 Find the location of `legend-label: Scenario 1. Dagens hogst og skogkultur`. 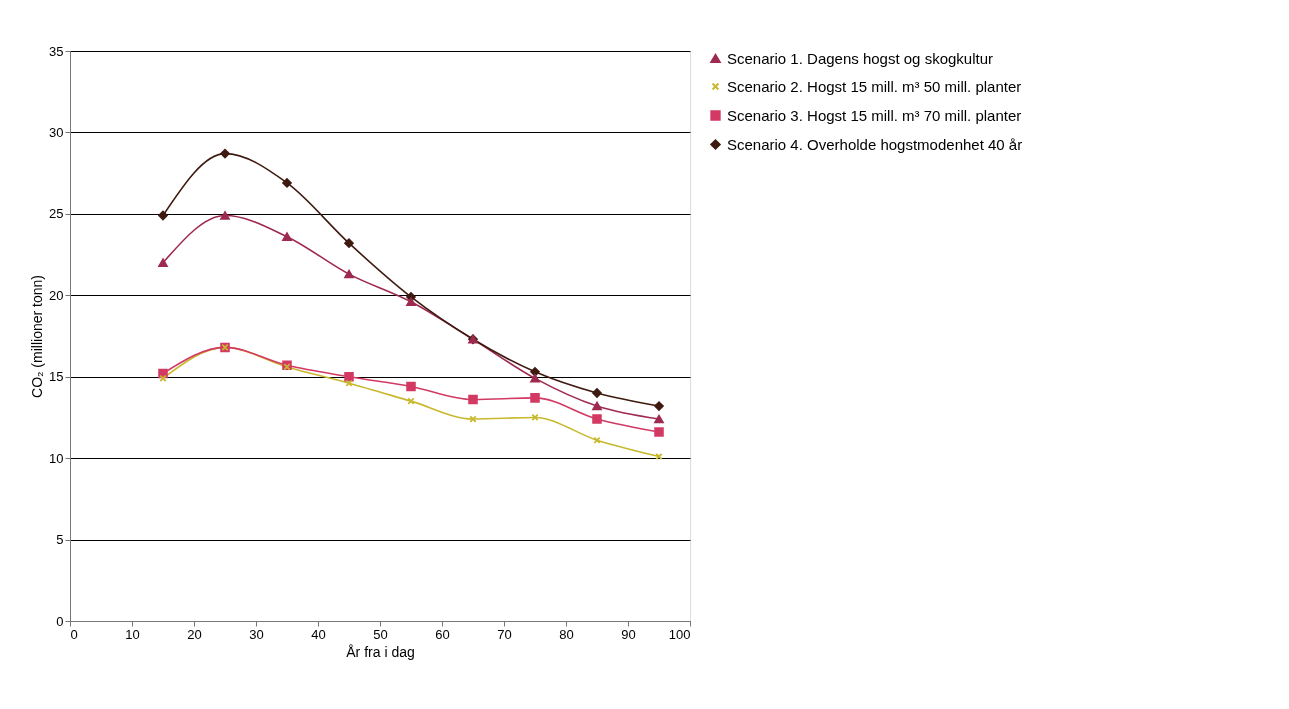

legend-label: Scenario 1. Dagens hogst og skogkultur is located at coordinates (860, 58).